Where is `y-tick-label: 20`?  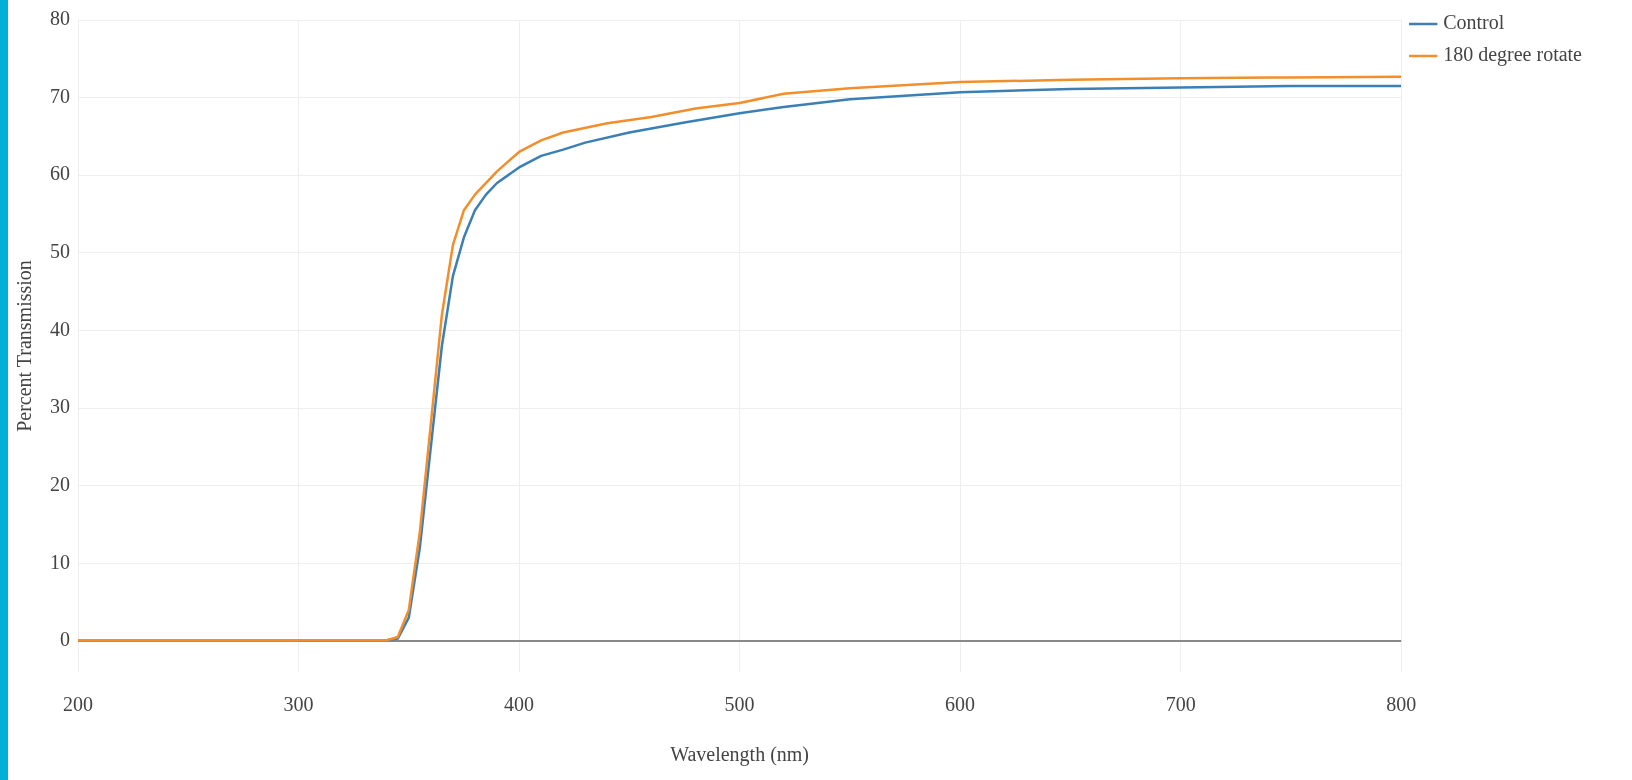
y-tick-label: 20 is located at coordinates (60, 483).